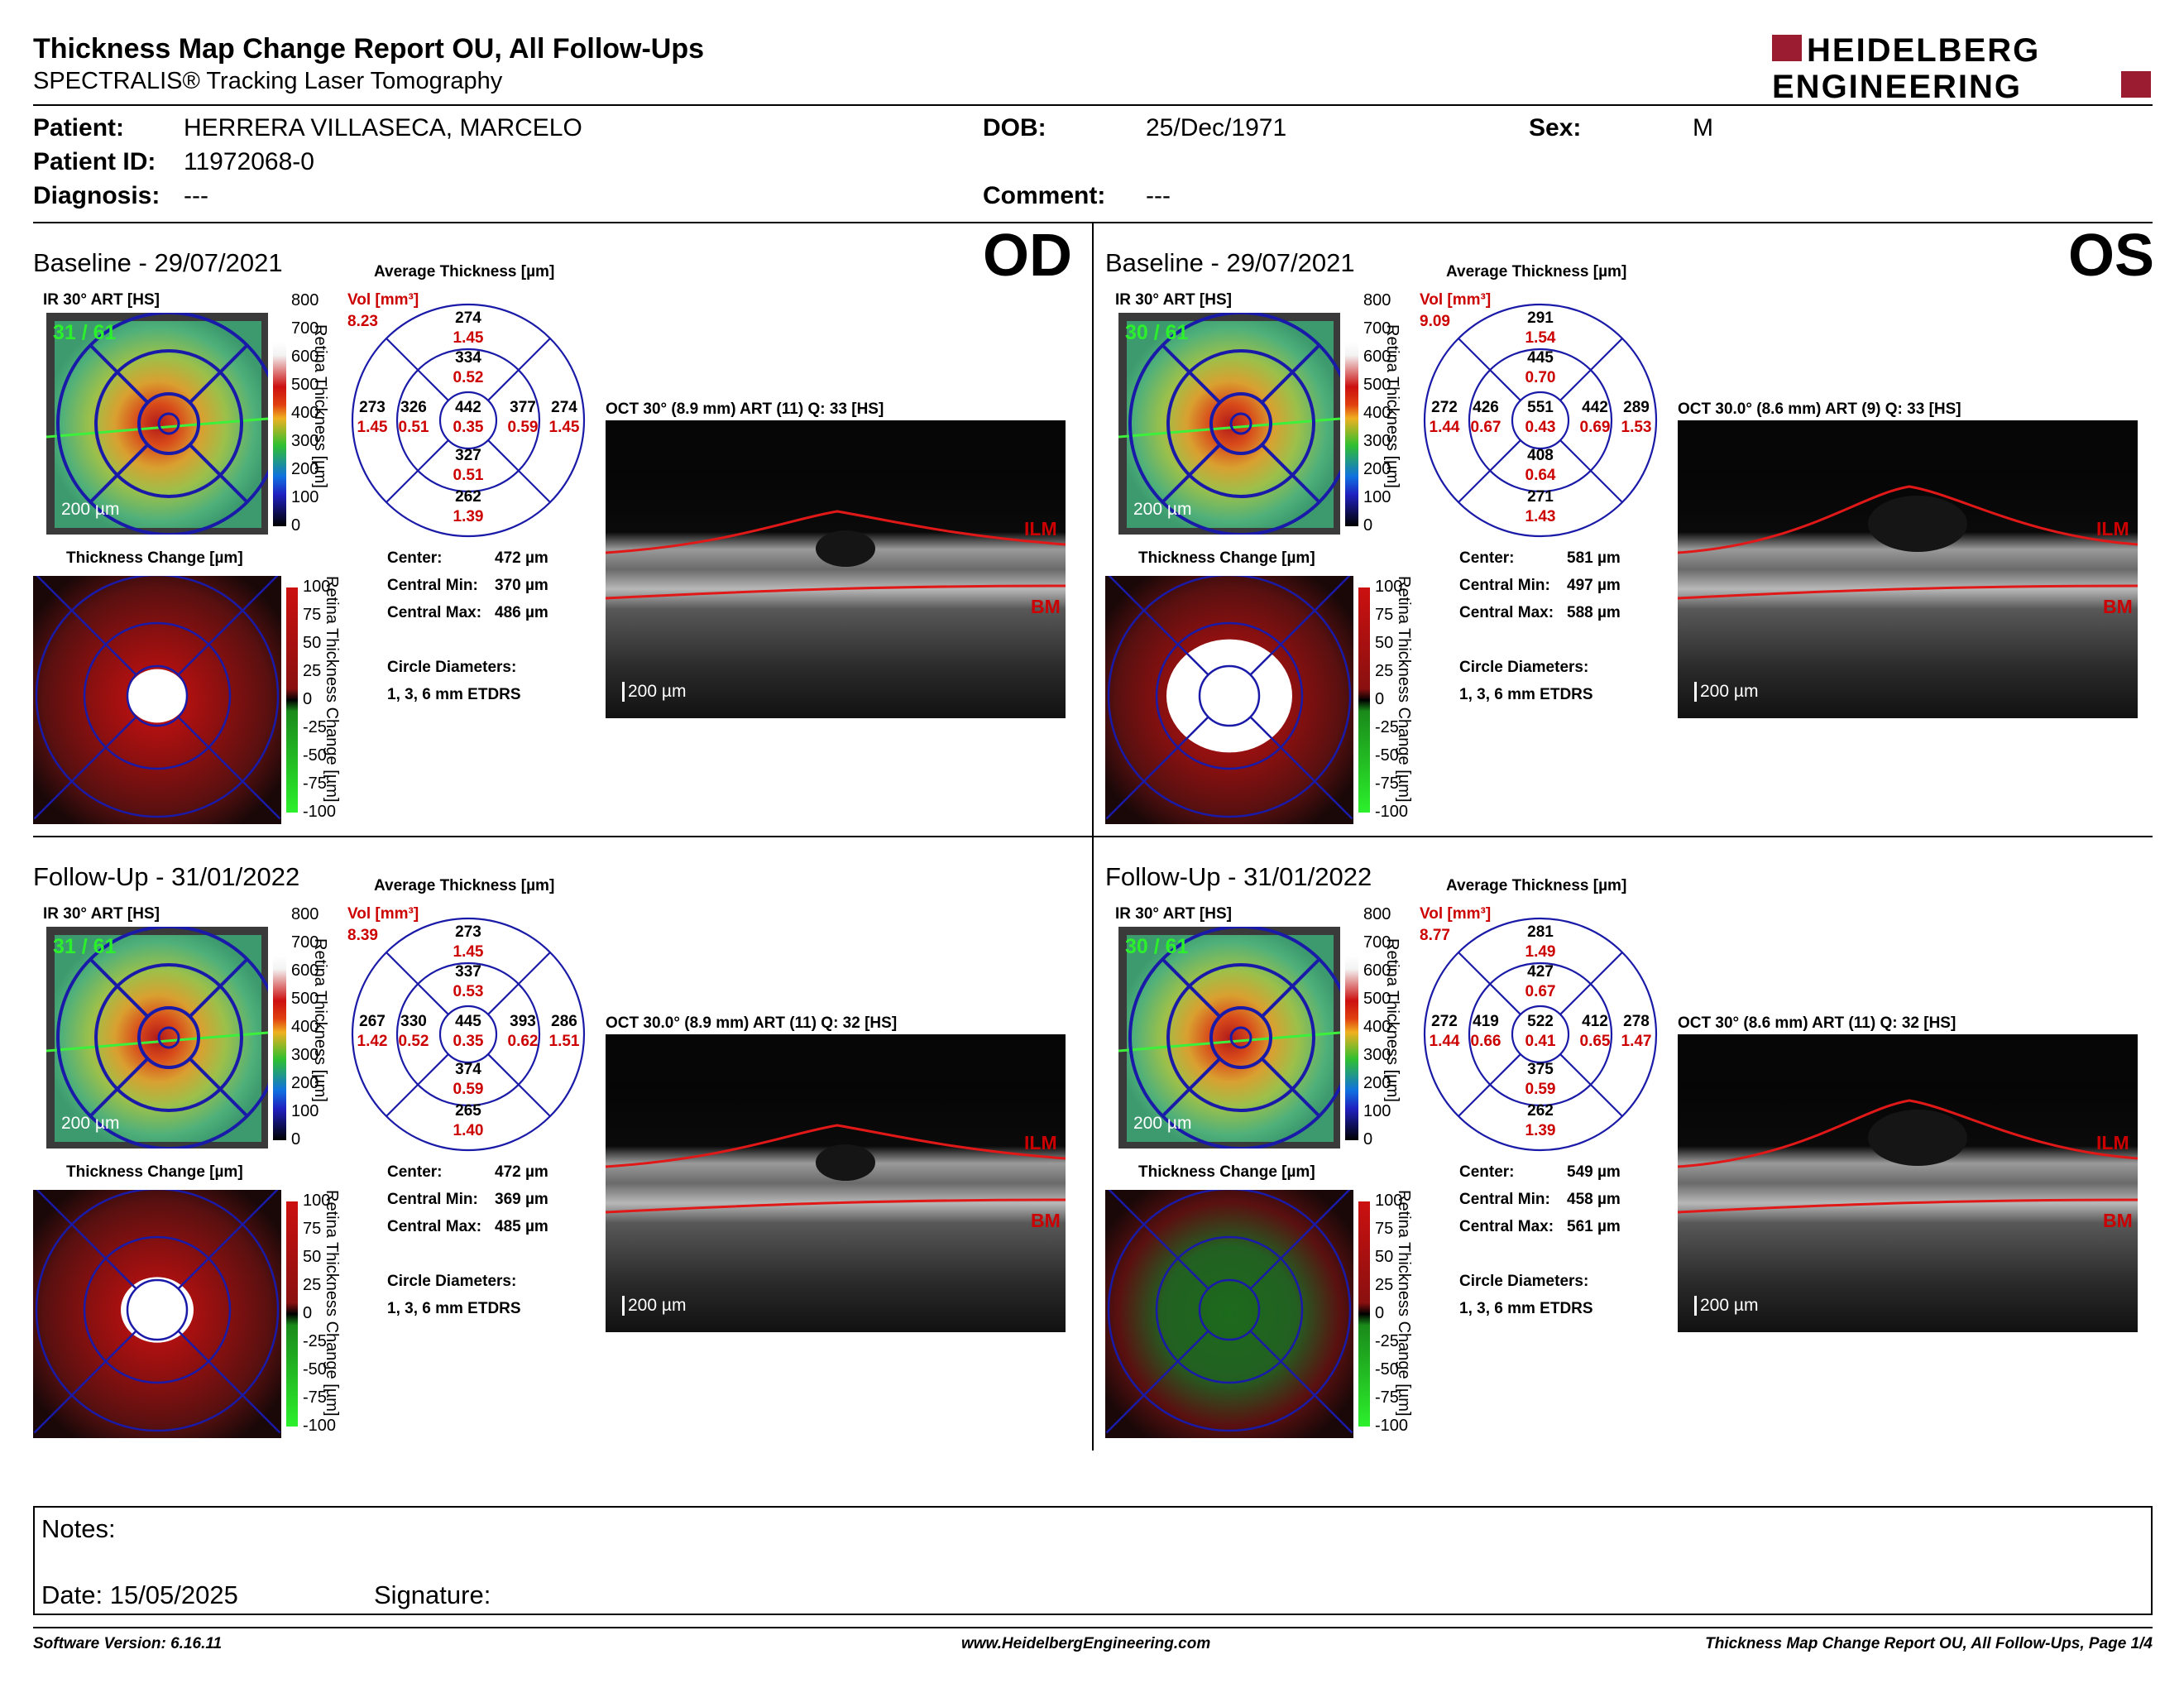  What do you see at coordinates (268, 81) in the screenshot?
I see `report-subtitle: SPECTRALIS® Tracking Laser Tomography` at bounding box center [268, 81].